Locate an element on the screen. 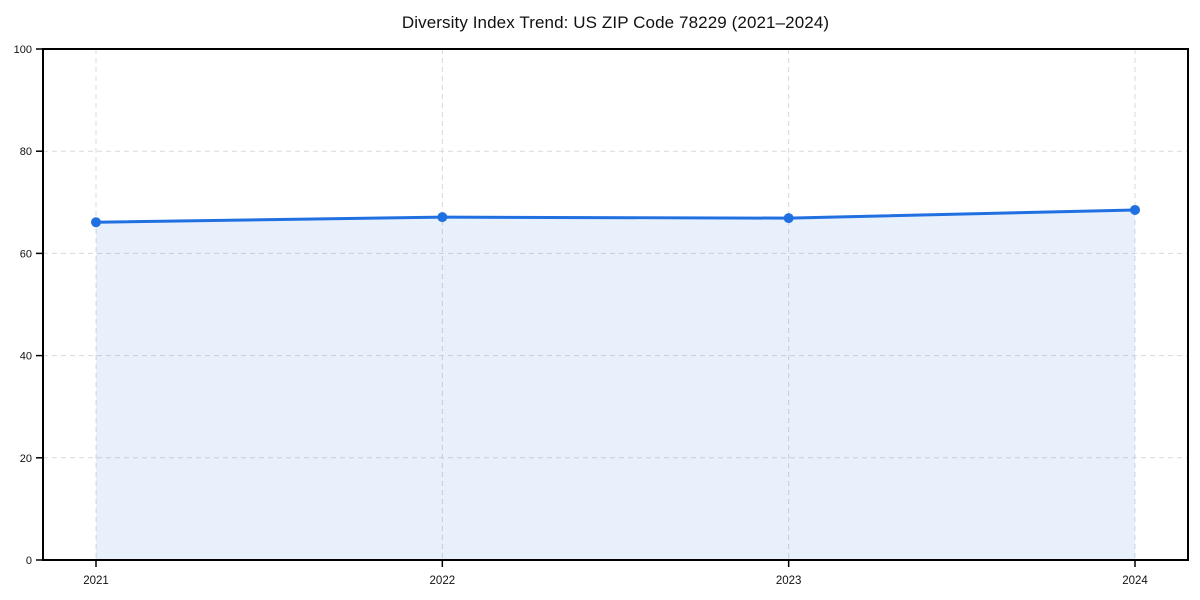 The height and width of the screenshot is (600, 1200). trend-line is located at coordinates (615, 216).